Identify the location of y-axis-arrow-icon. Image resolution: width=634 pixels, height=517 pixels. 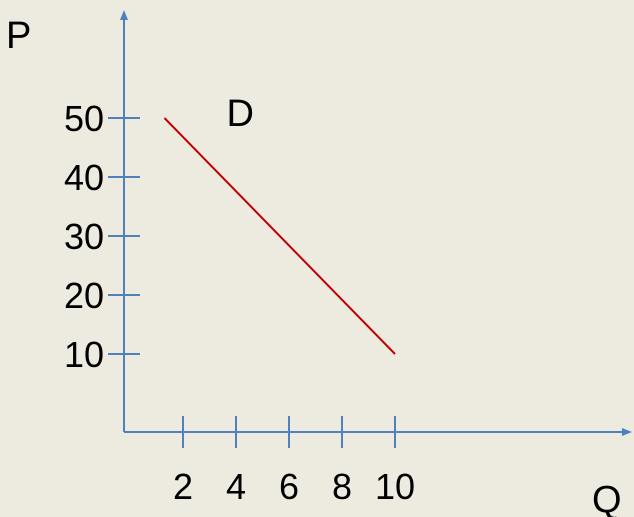
(124, 15).